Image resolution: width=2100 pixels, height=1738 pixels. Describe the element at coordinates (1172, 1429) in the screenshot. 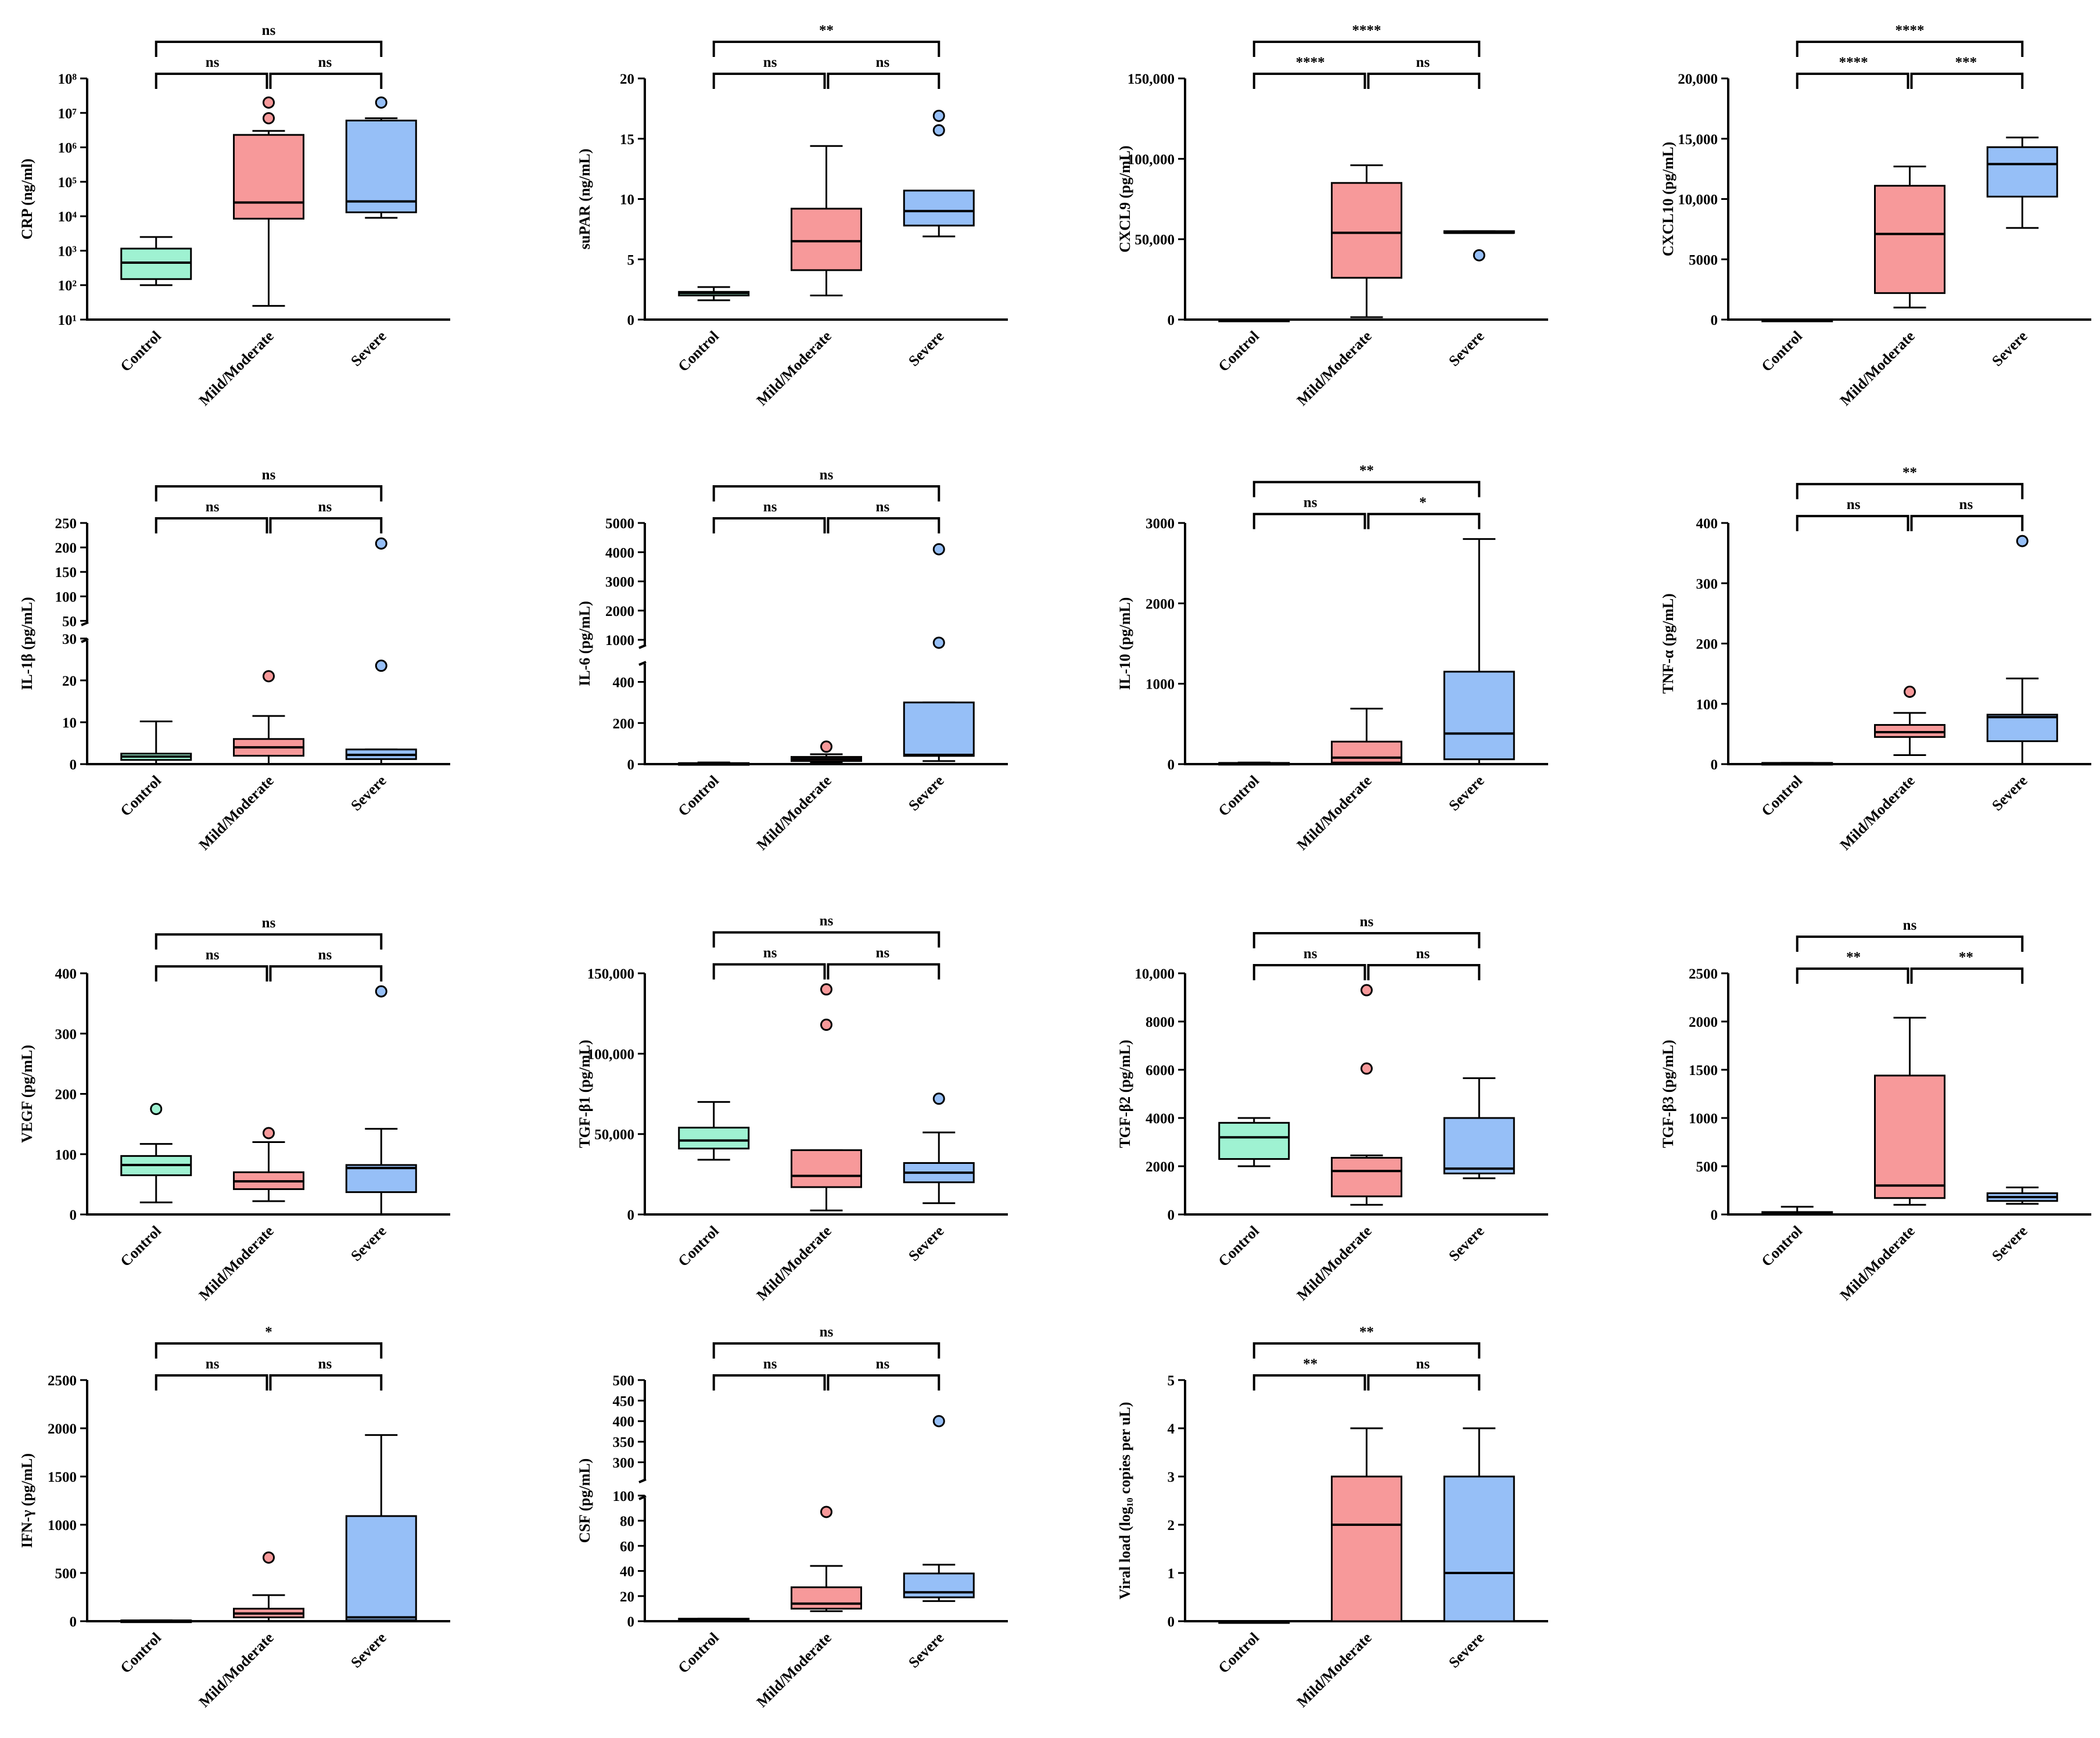

I see `y-tick-label: 4` at that location.